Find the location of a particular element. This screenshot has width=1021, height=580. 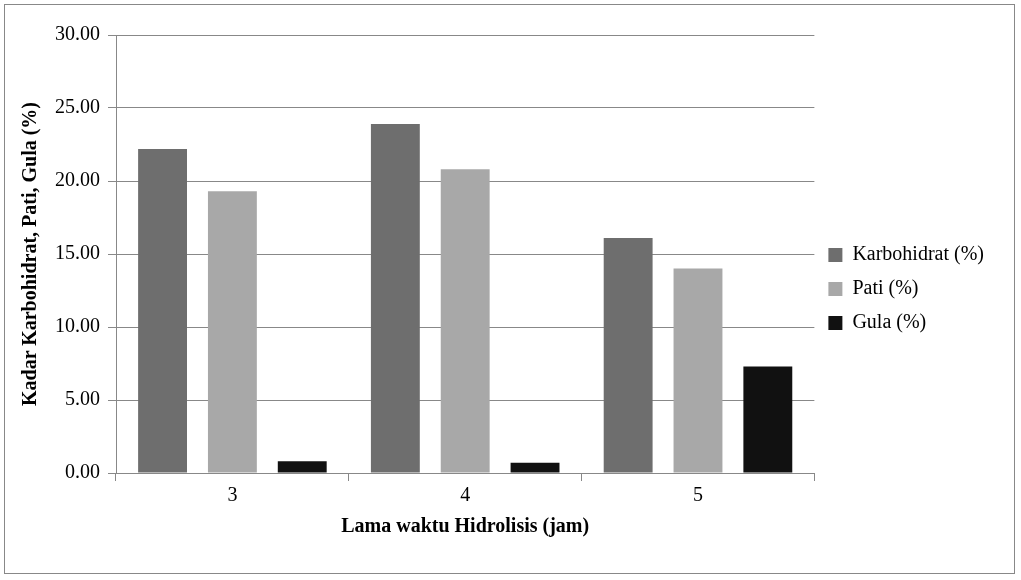

legend-label: Karbohidrat (%) is located at coordinates (918, 254).